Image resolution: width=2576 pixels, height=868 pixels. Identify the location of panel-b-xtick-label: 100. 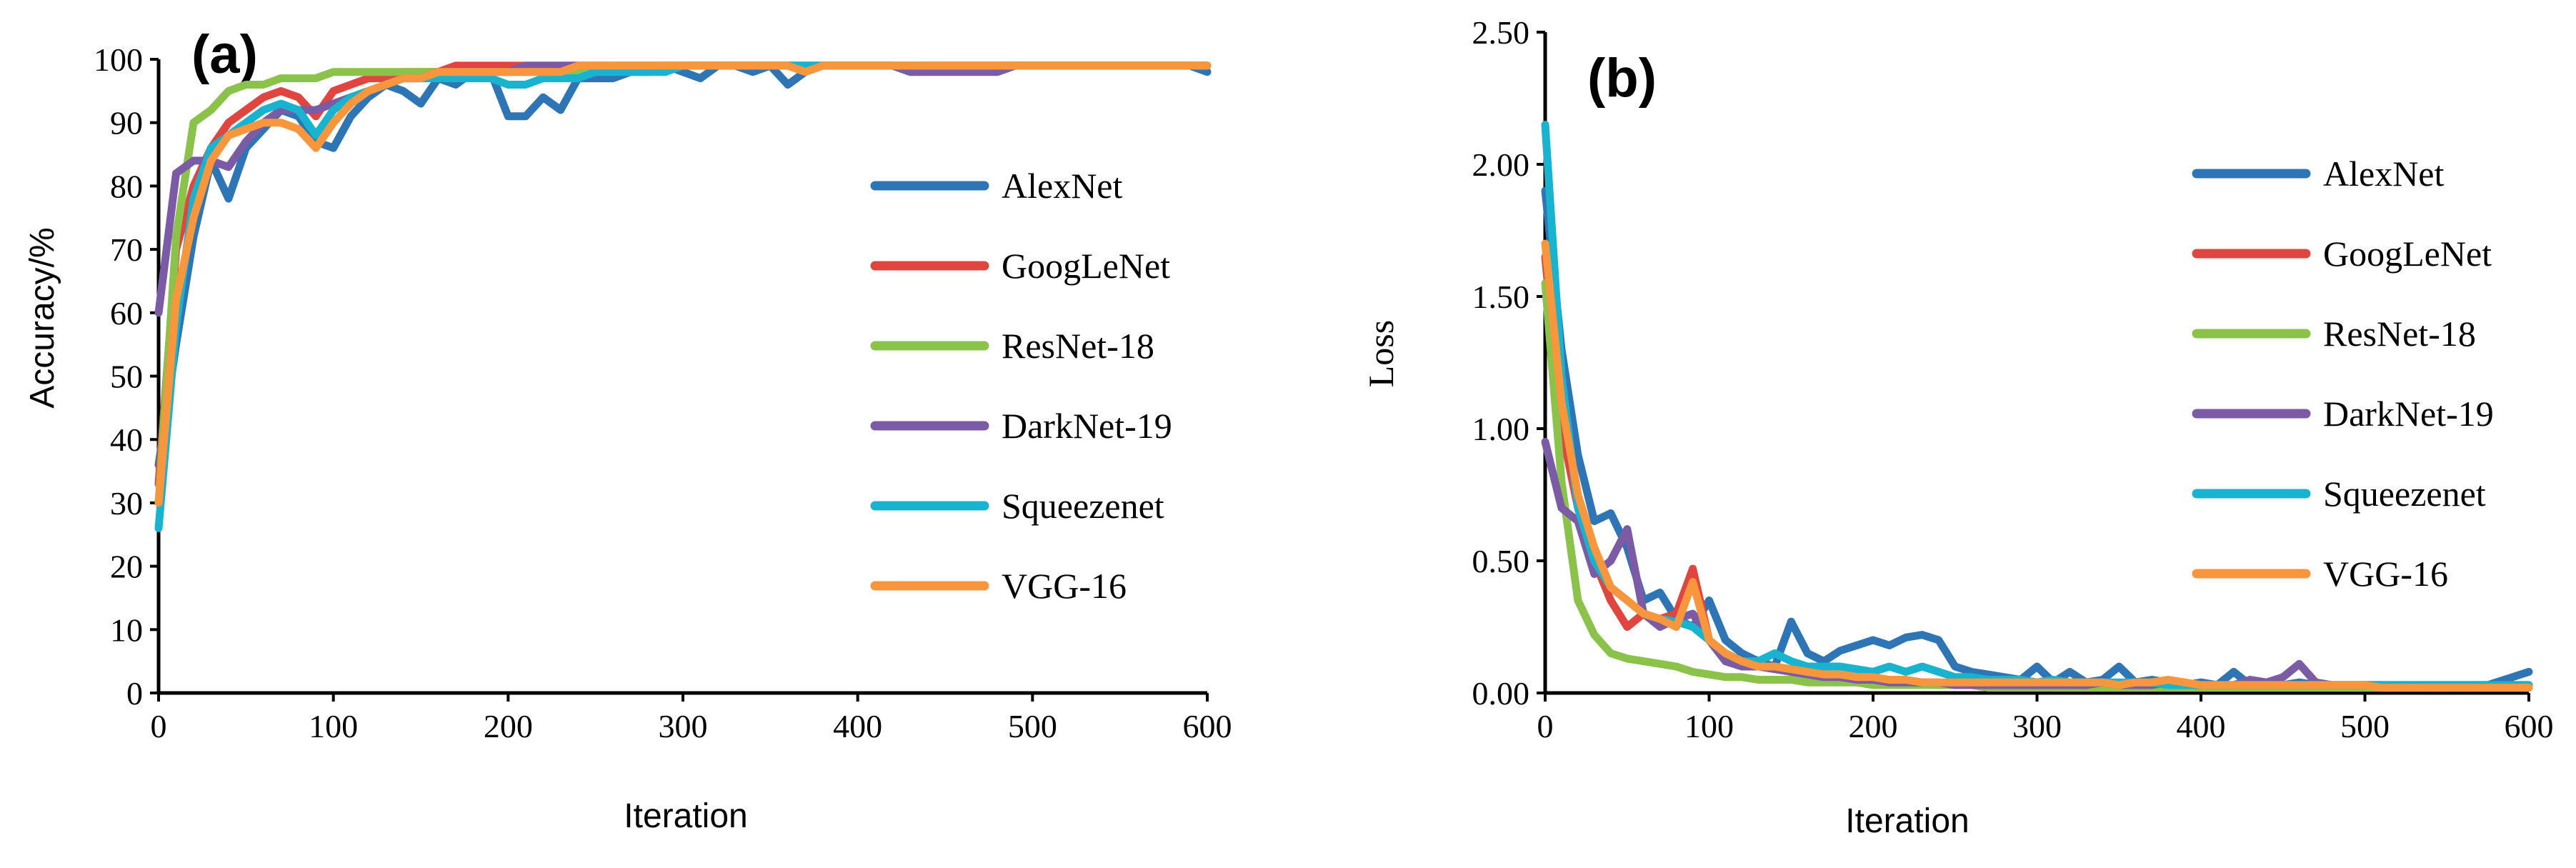
(1709, 726).